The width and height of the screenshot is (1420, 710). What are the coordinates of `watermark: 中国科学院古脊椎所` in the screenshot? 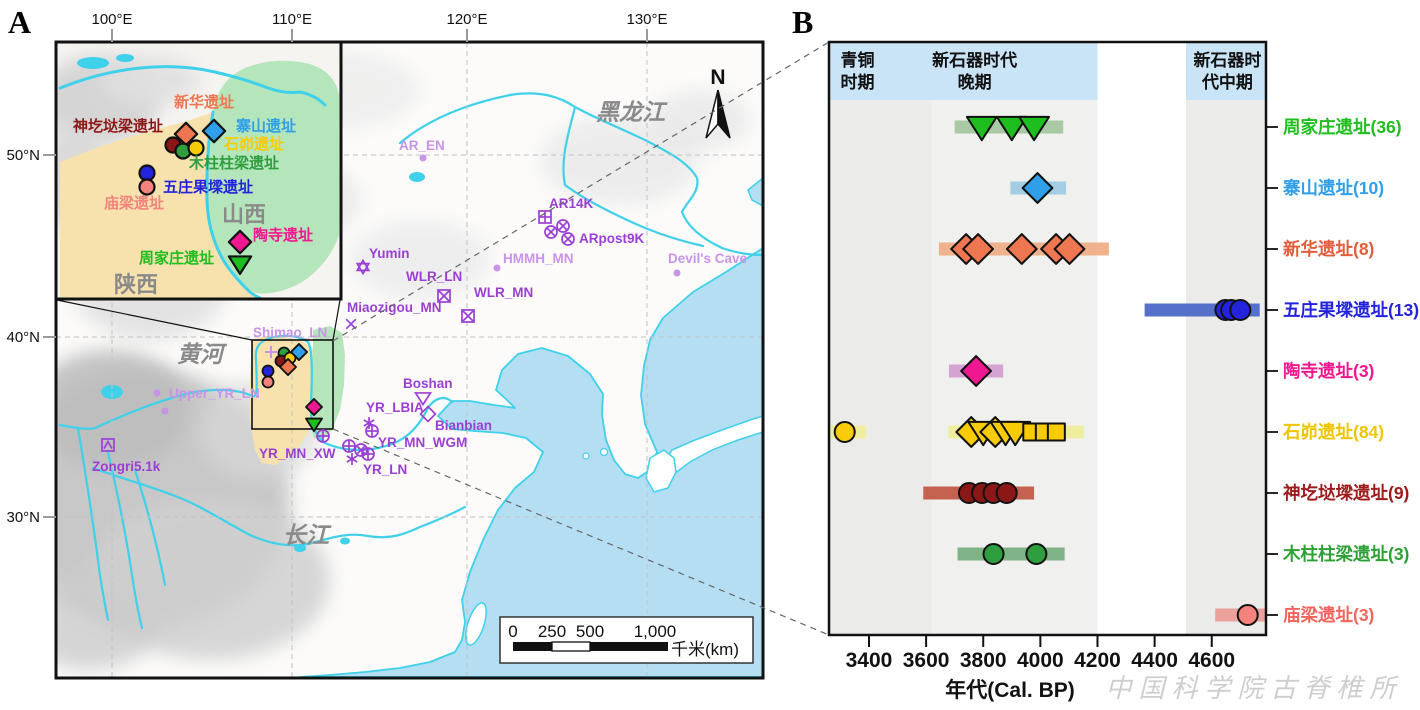 It's located at (1253, 688).